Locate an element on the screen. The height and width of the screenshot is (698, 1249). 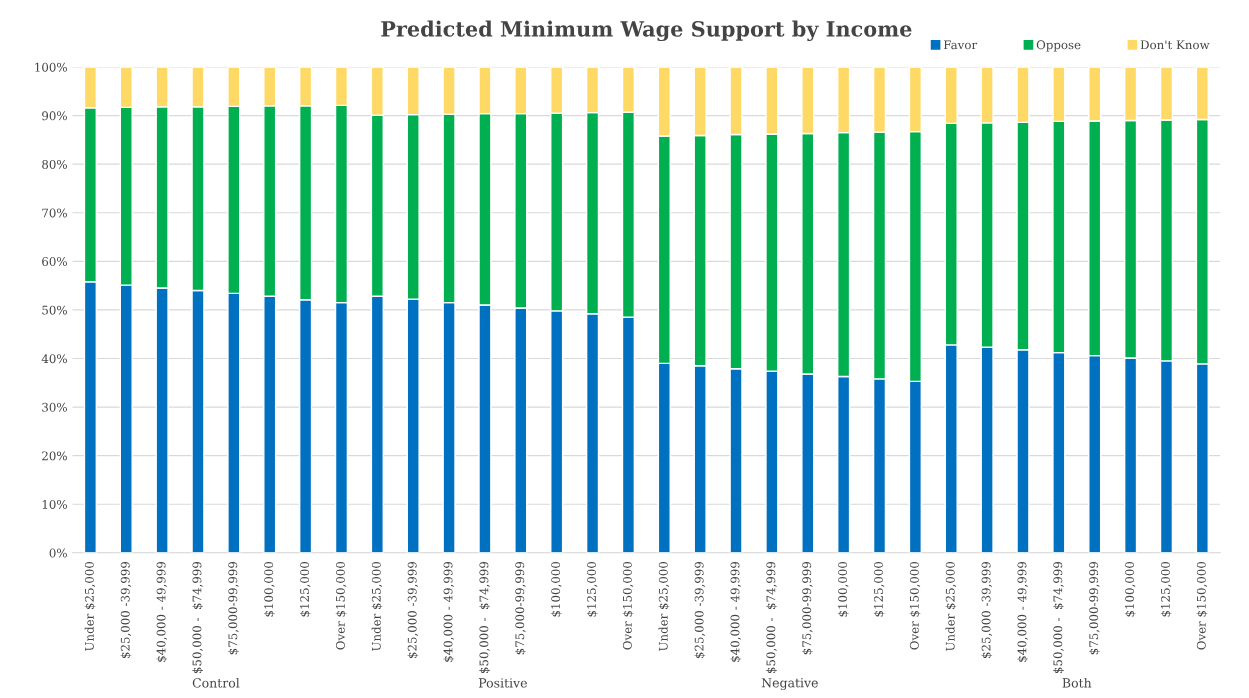
legend-label: Favor is located at coordinates (960, 45).